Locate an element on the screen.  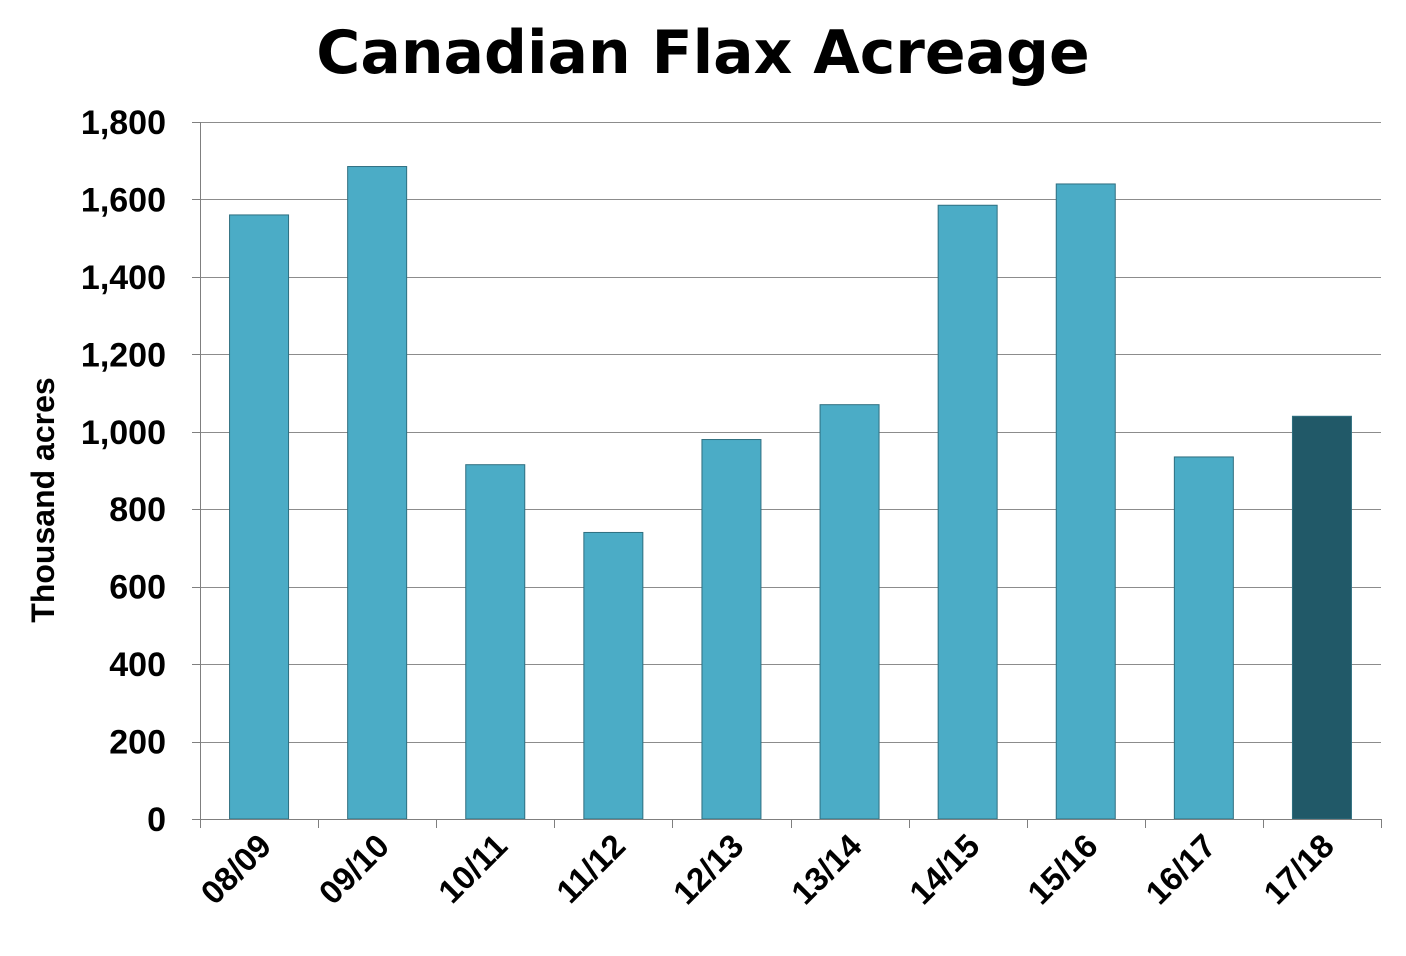
y-axis-label: Thousand acres is located at coordinates (43, 499).